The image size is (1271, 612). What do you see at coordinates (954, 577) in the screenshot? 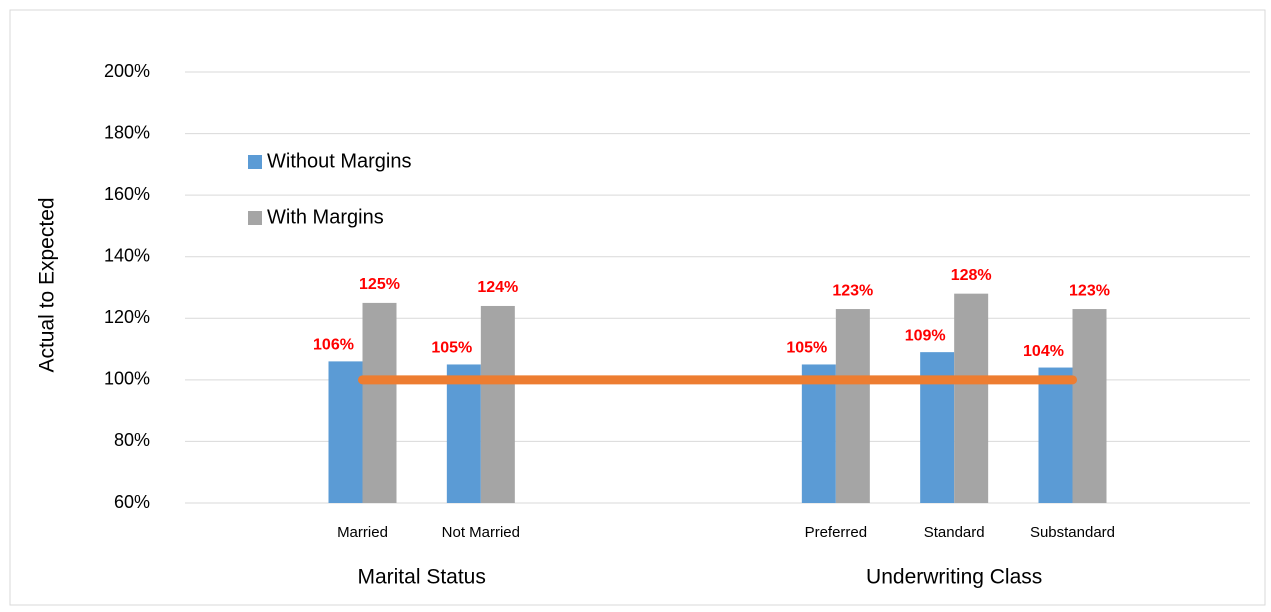
I see `x-group-label: Underwriting Class` at bounding box center [954, 577].